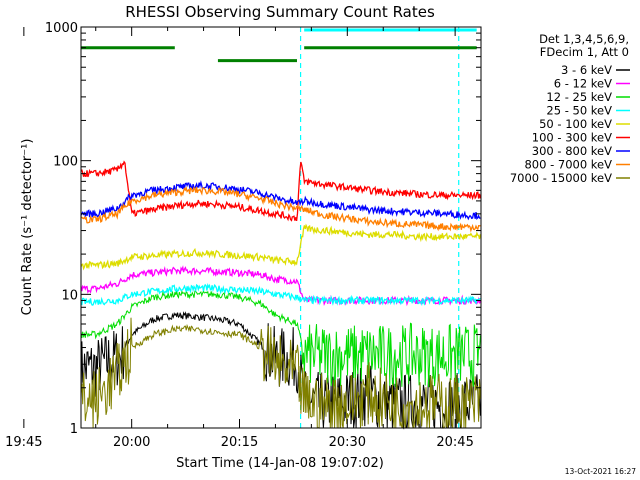  Describe the element at coordinates (279, 45) in the screenshot. I see `state-bars: NRD0RD4` at that location.